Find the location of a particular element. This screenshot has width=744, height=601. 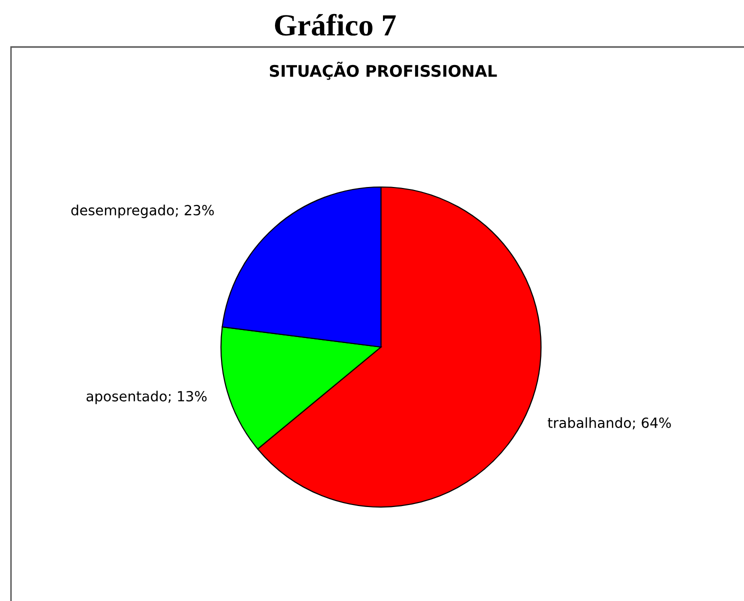

slice-label: desempregado; 23% is located at coordinates (142, 211).